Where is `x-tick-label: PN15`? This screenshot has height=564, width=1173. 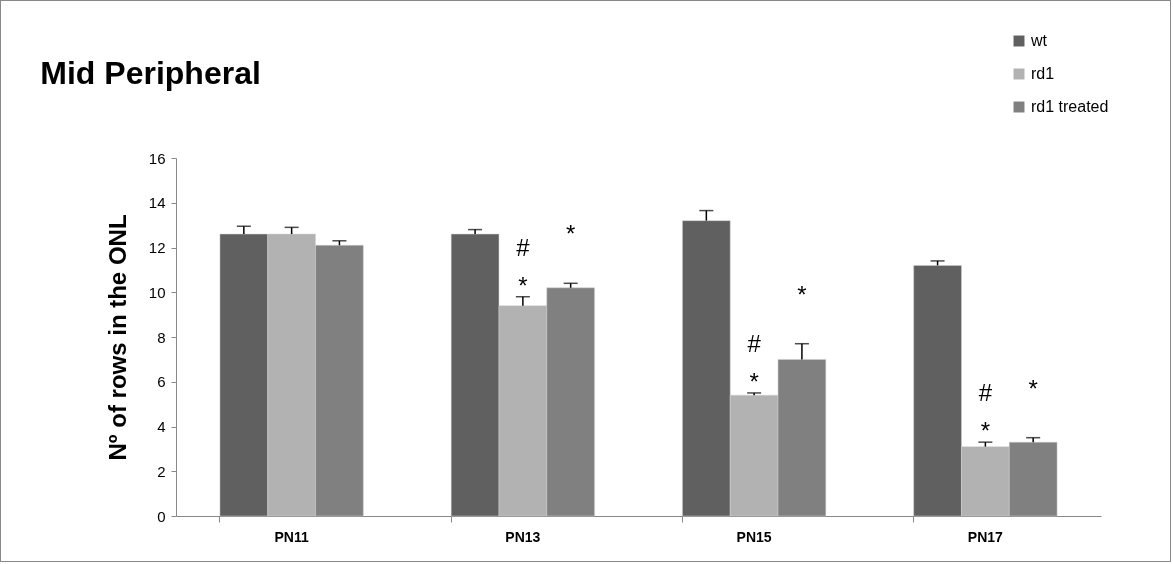
x-tick-label: PN15 is located at coordinates (754, 536).